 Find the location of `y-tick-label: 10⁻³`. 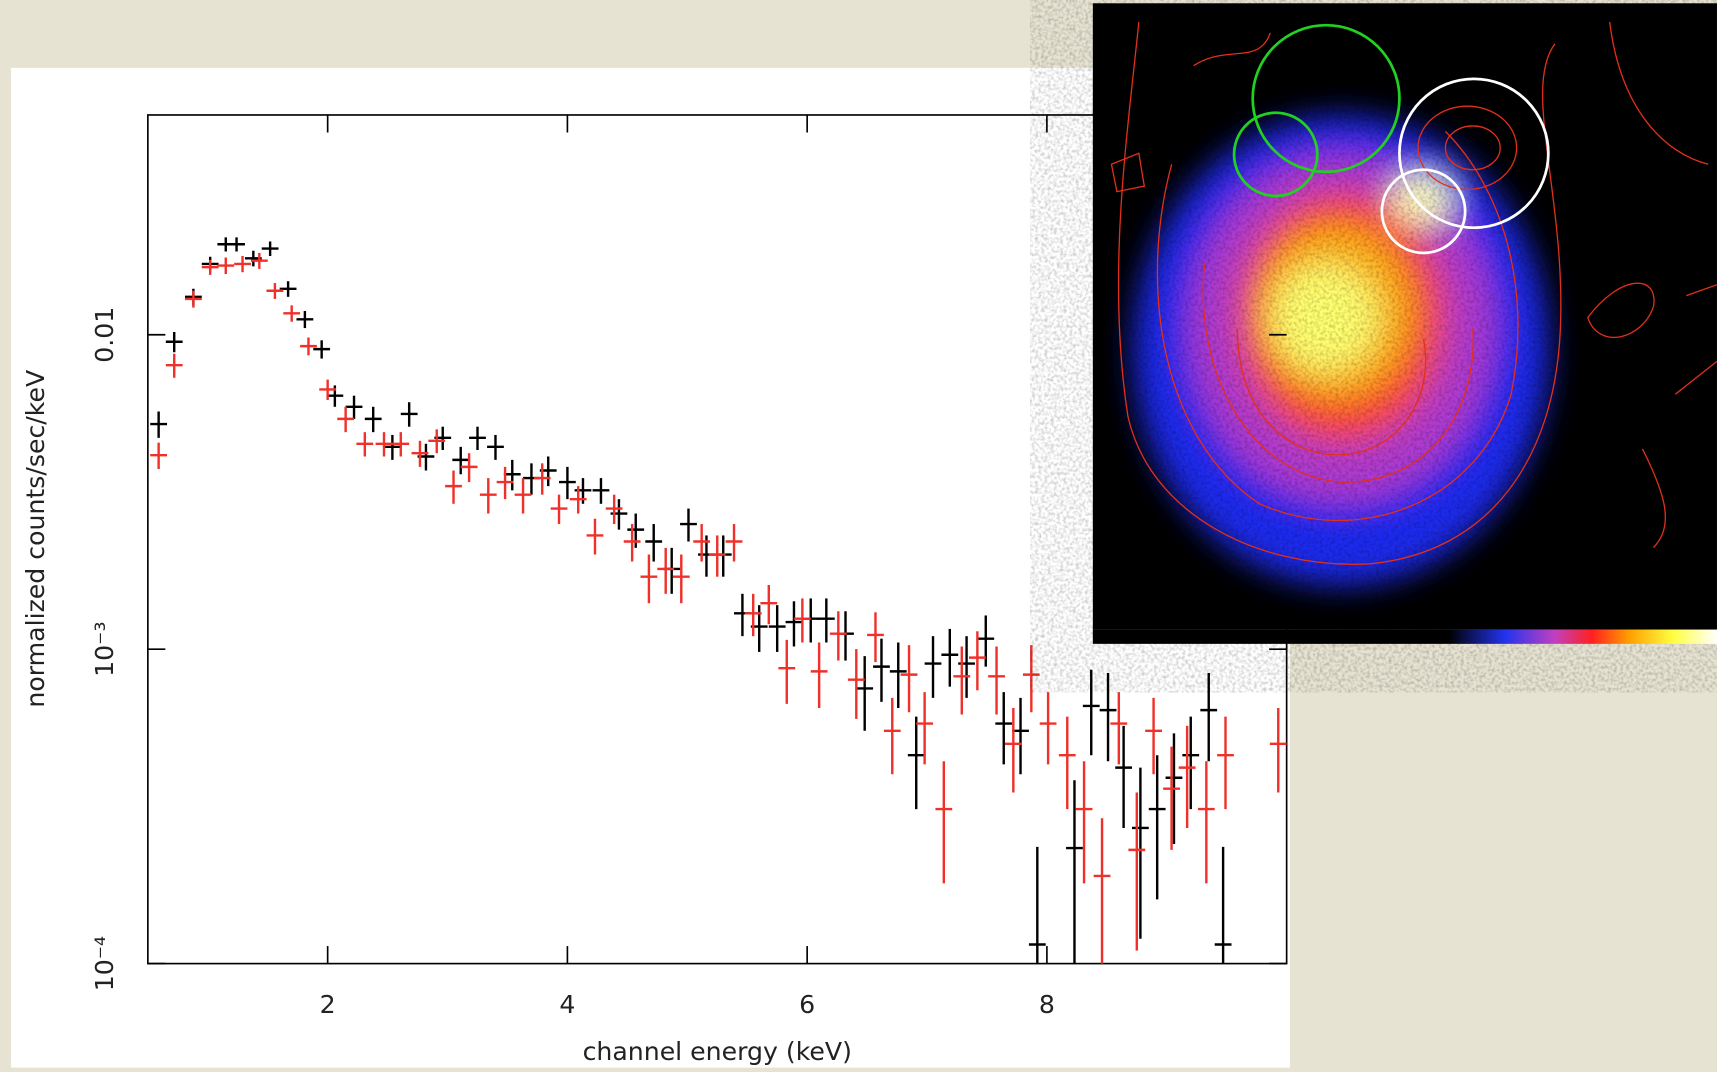

y-tick-label: 10⁻³ is located at coordinates (104, 648).